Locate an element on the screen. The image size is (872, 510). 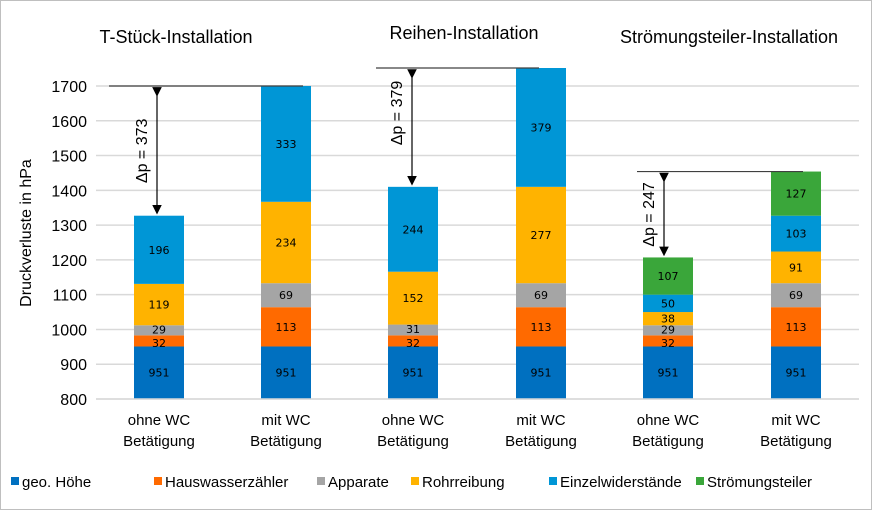
y-tick-label: 1500 is located at coordinates (69, 157).